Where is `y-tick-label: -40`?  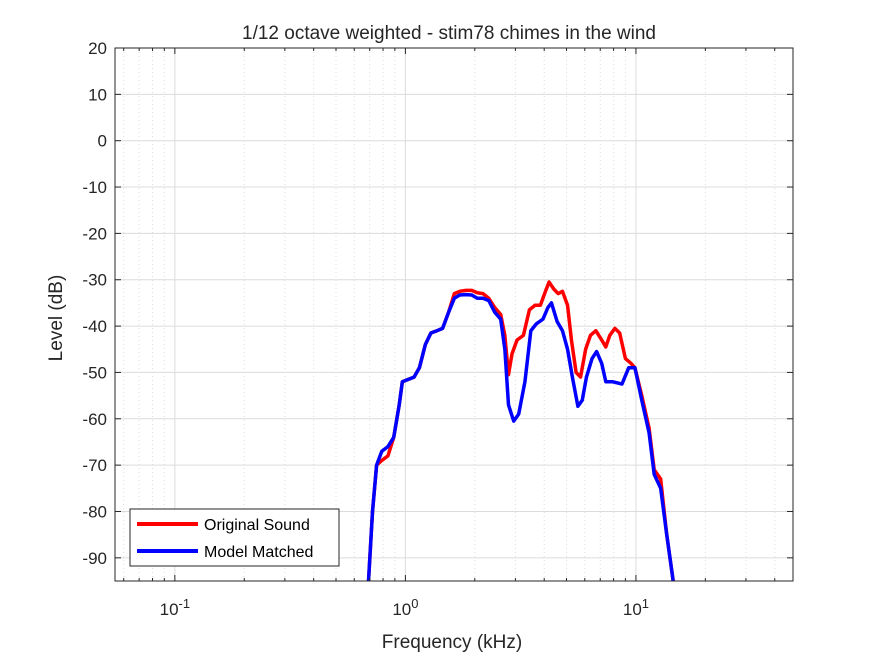
y-tick-label: -40 is located at coordinates (94, 326).